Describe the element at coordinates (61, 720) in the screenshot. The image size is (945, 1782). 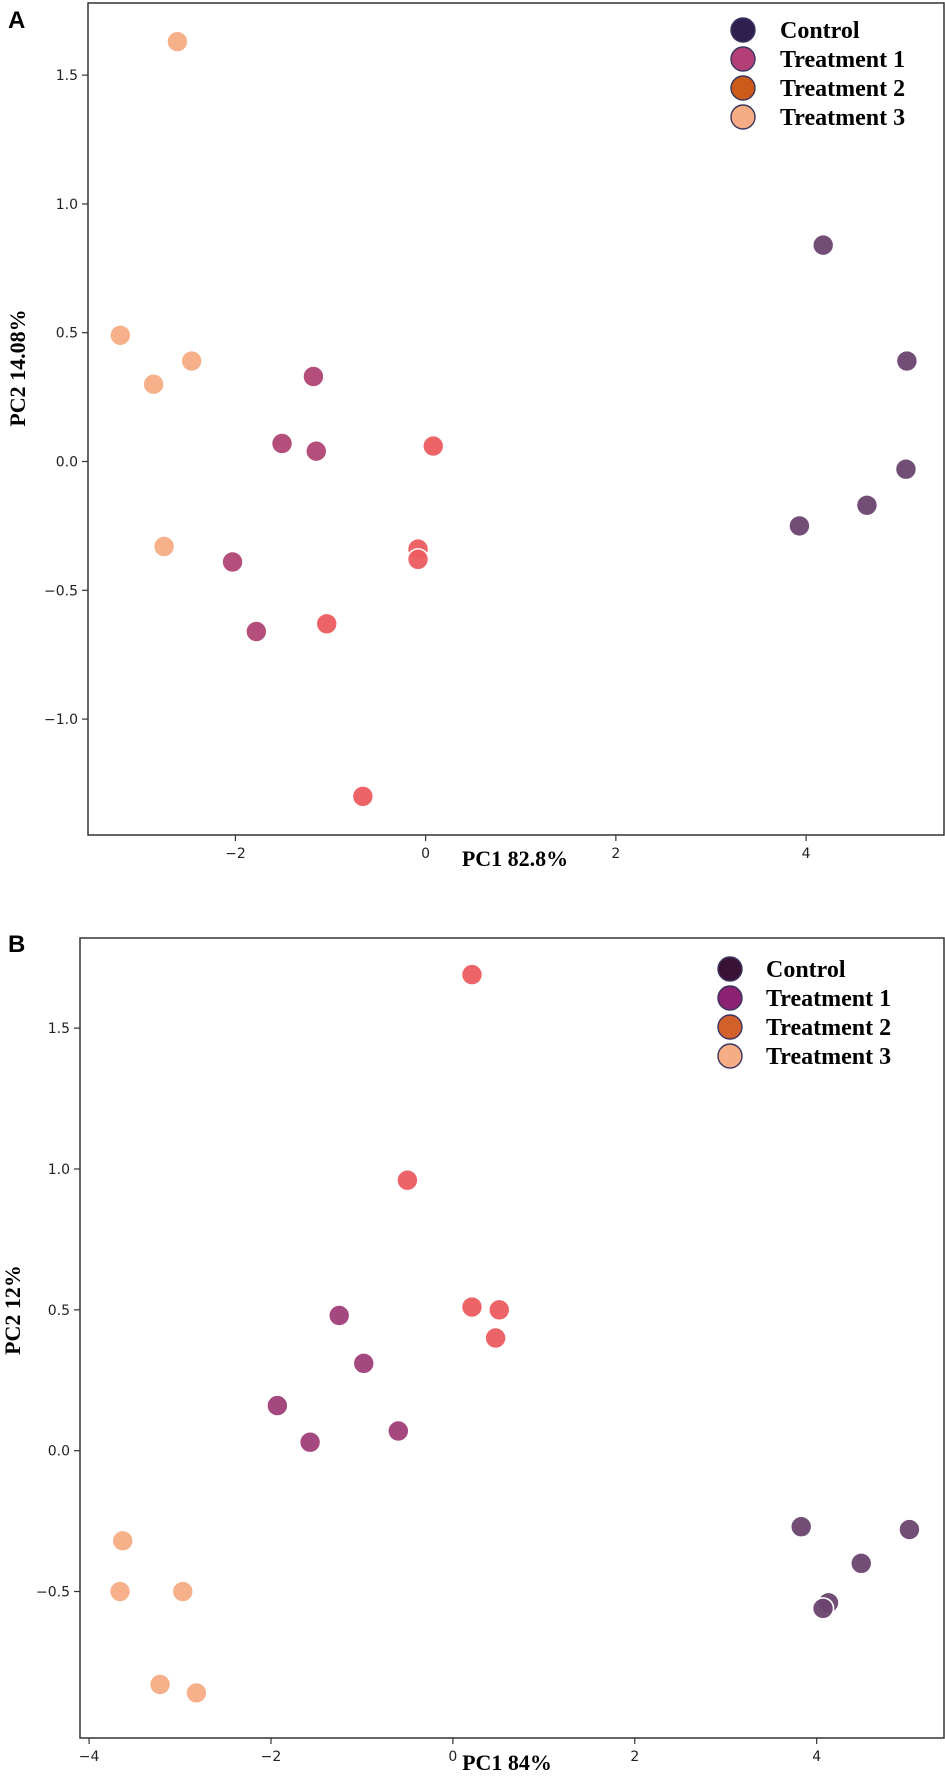
I see `y-tick-label: −1.0` at that location.